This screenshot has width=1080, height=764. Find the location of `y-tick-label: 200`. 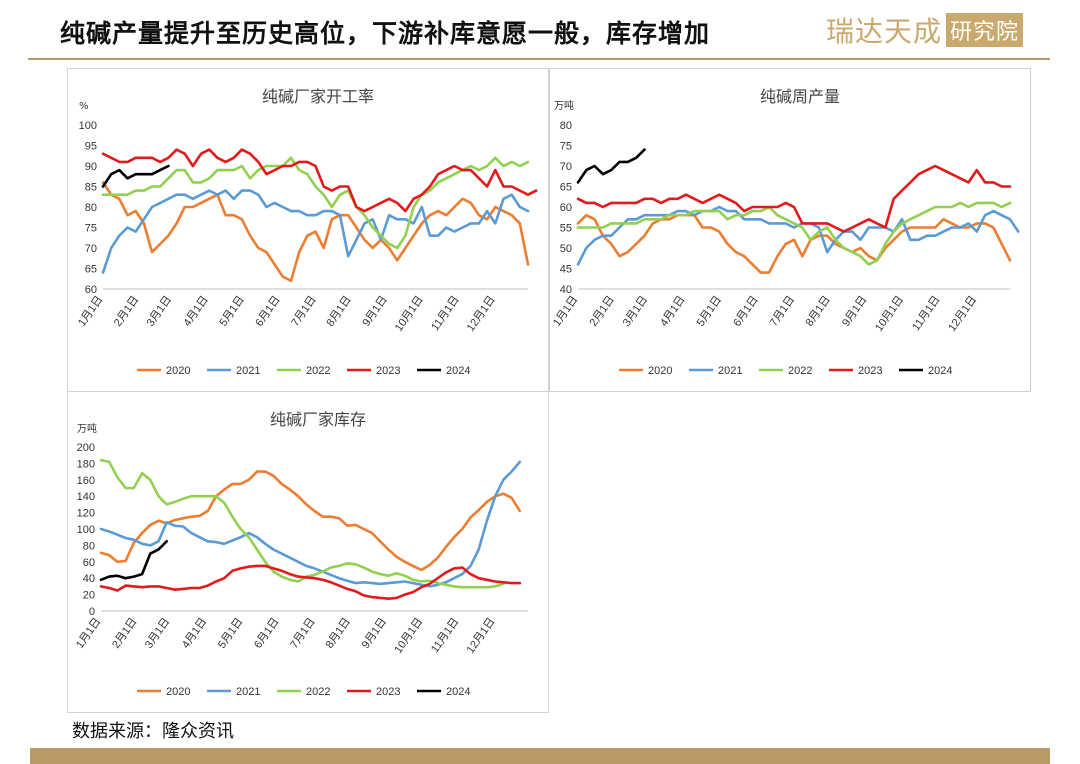

y-tick-label: 200 is located at coordinates (86, 448).